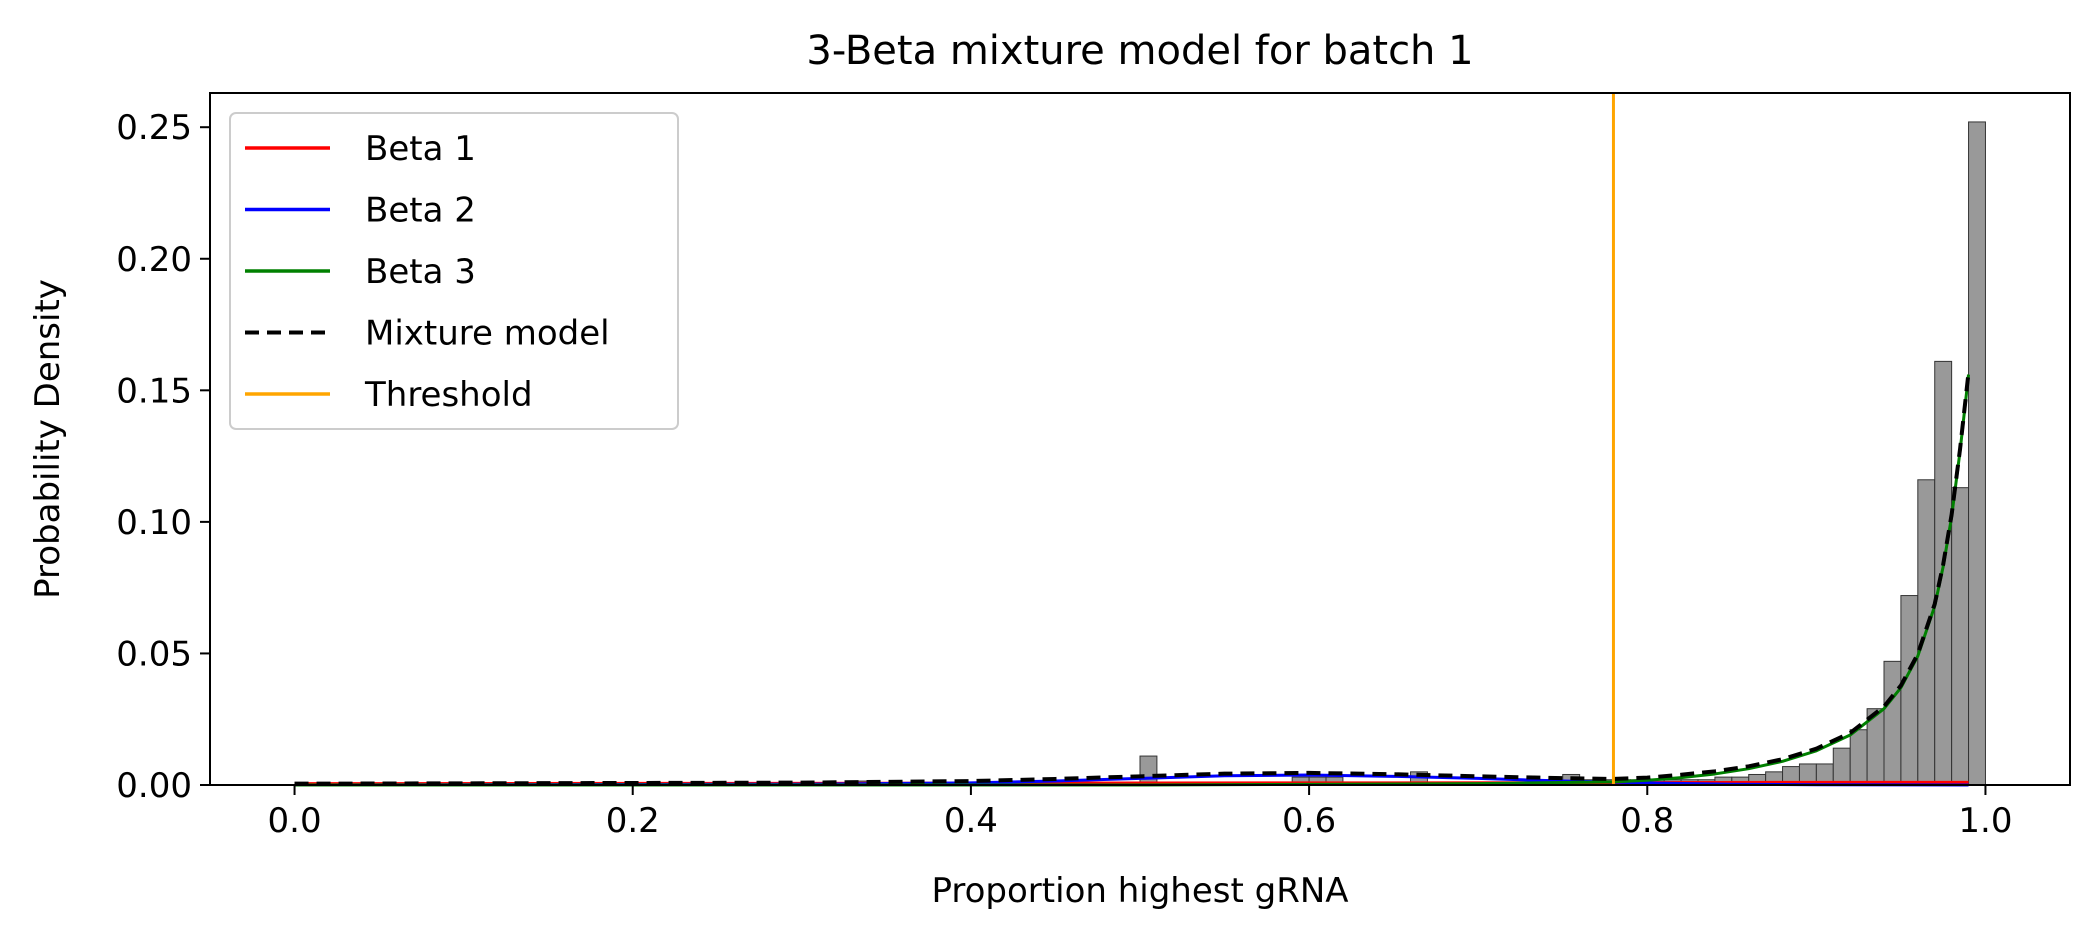 This screenshot has width=2098, height=941. I want to click on y-axis-ticks: 0.00 0.05 0.10 0.15 0.20 0.25, so click(163, 457).